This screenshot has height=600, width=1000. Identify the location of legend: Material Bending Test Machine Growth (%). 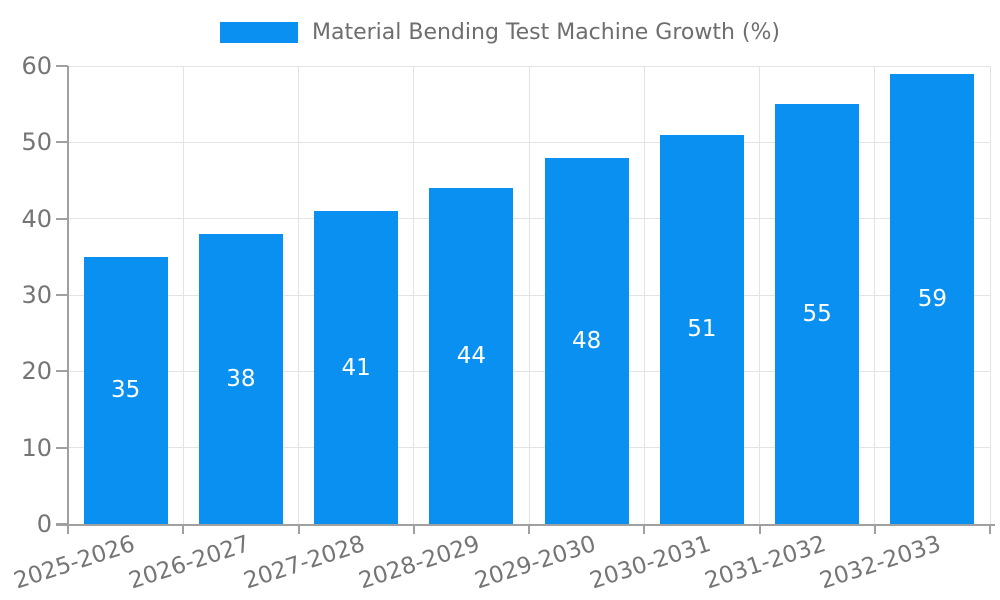
(500, 32).